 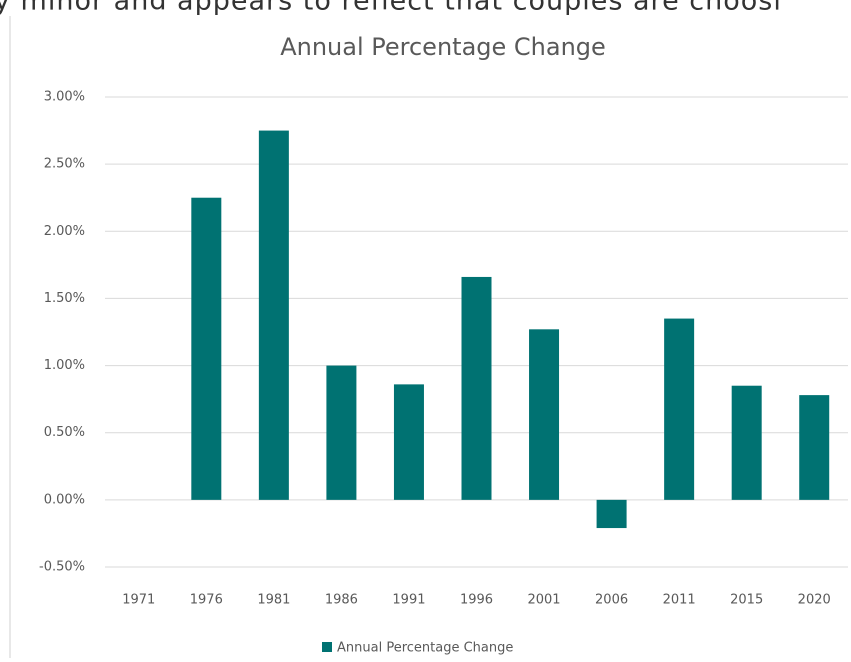 I want to click on chart-title: Annual Percentage Change, so click(x=443, y=47).